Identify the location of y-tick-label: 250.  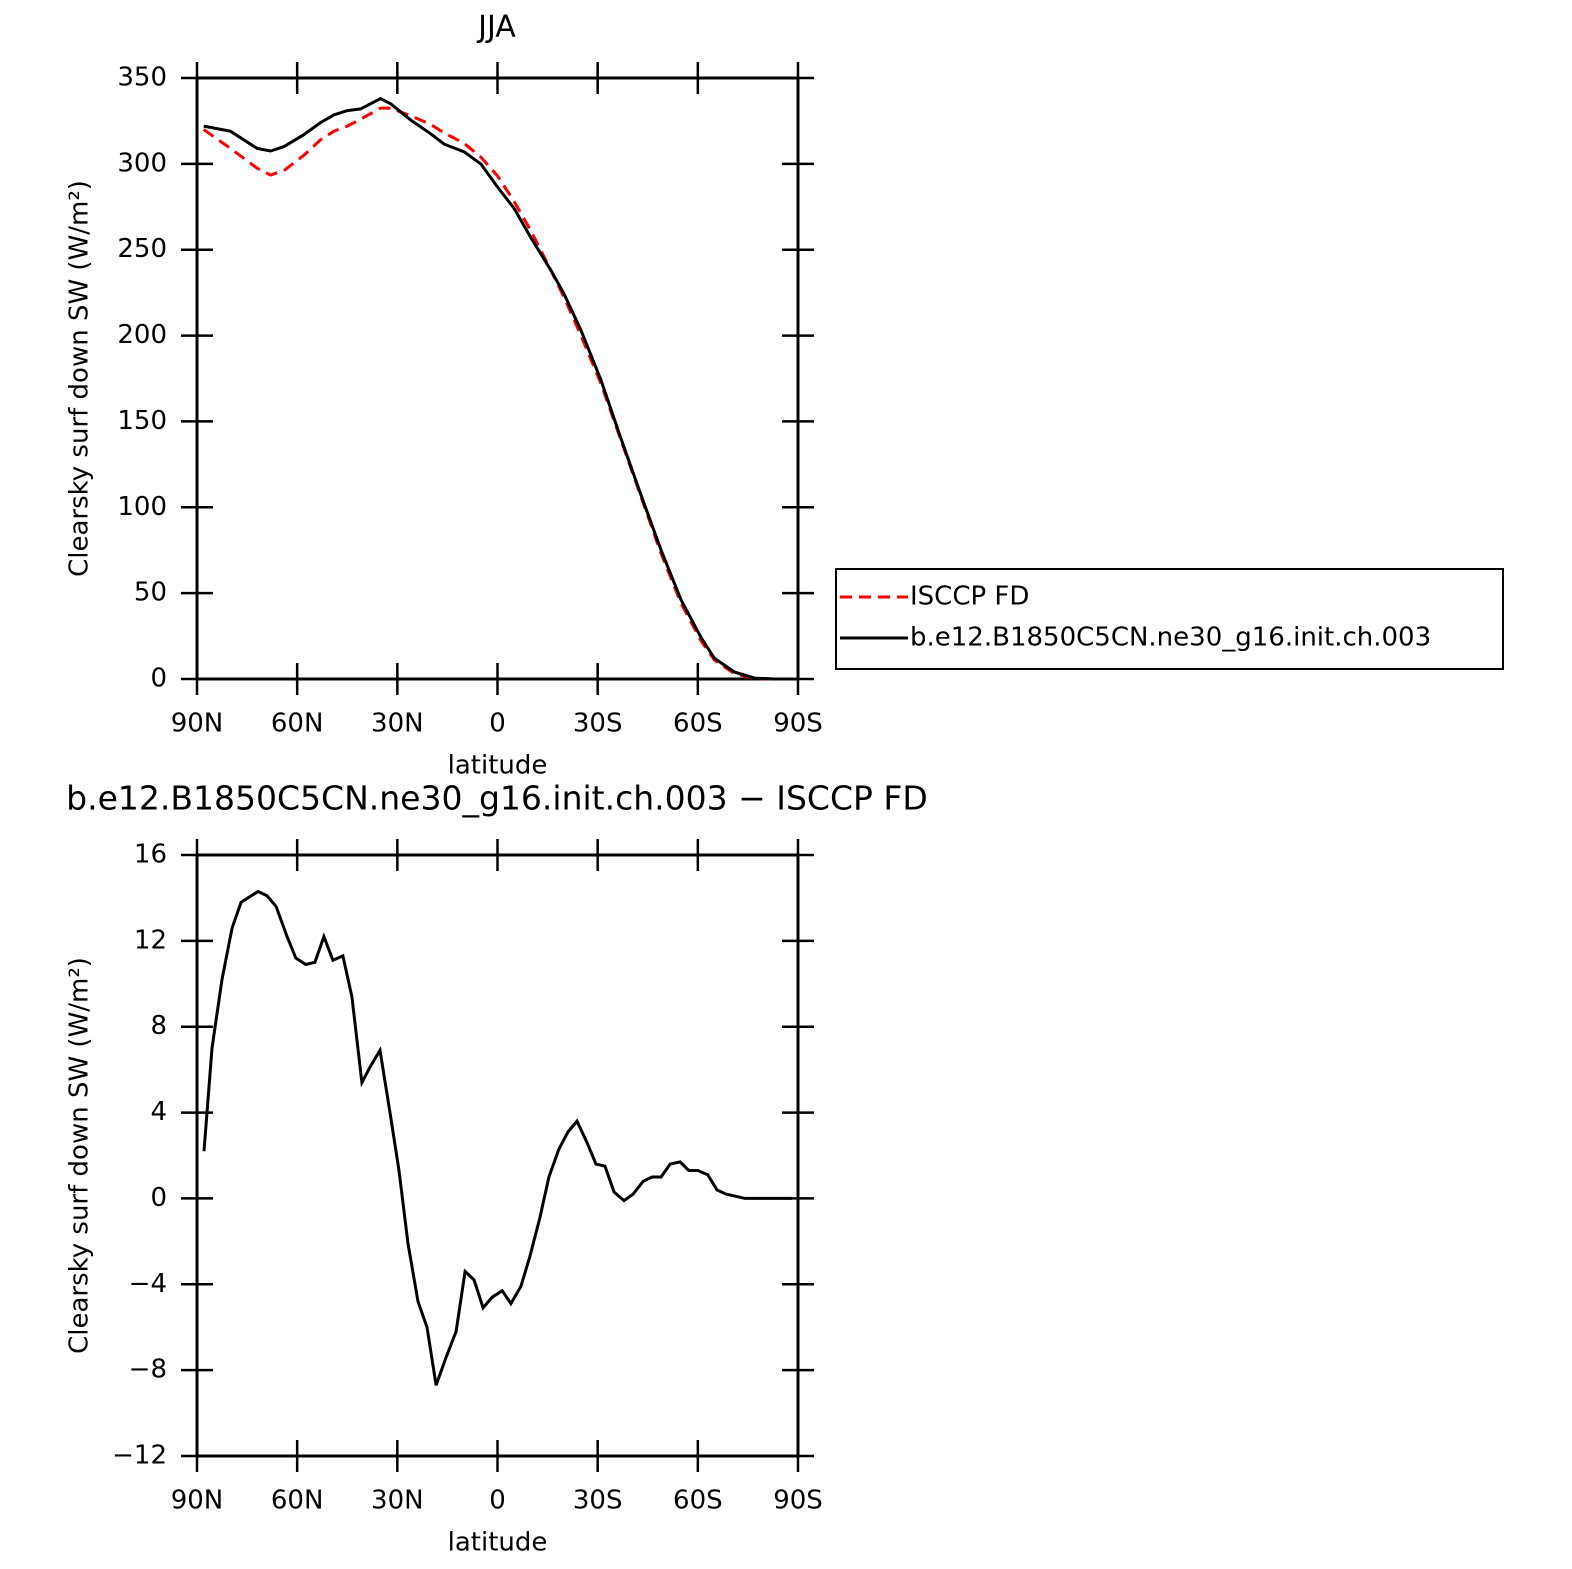
(142, 249).